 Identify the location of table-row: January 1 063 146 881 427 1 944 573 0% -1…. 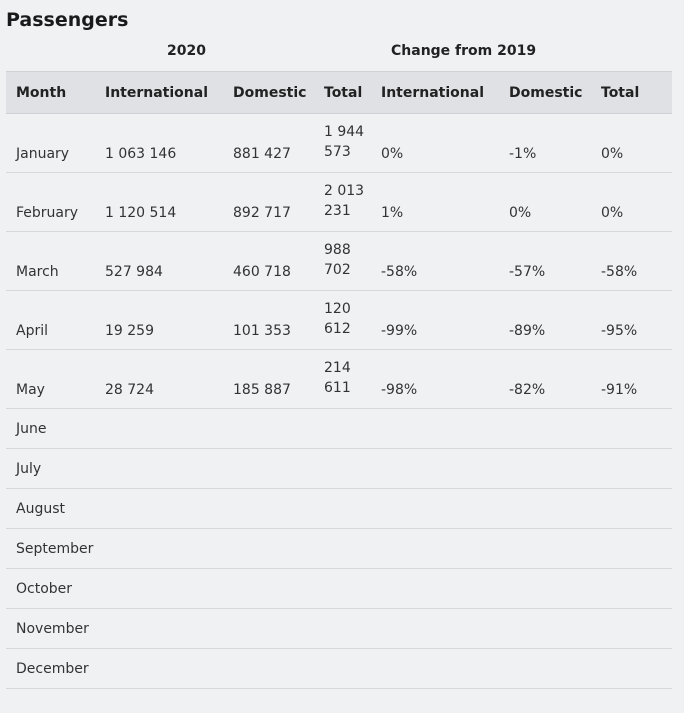
(339, 143).